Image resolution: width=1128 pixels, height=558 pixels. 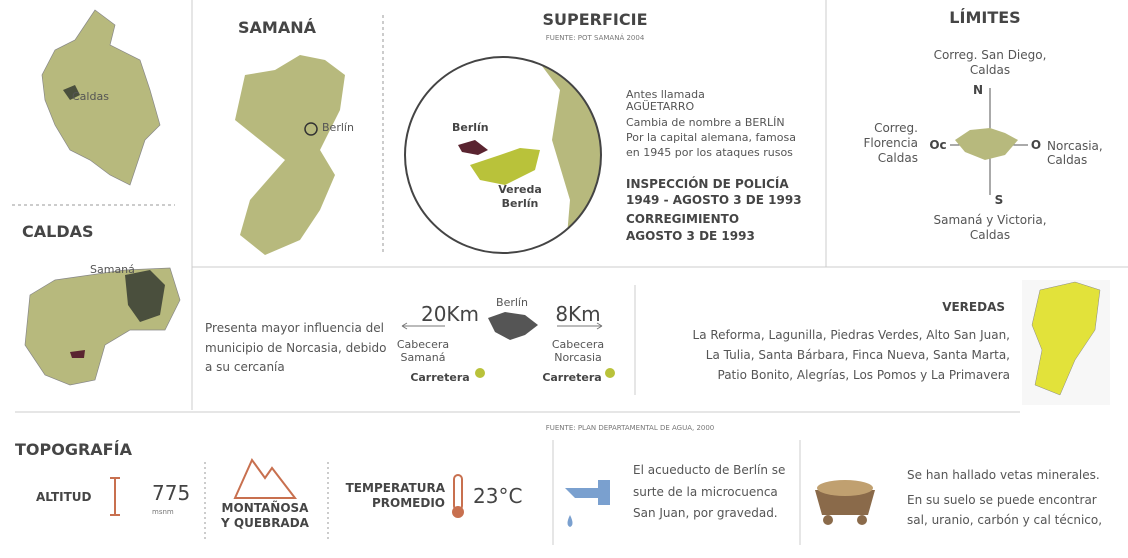 What do you see at coordinates (73, 449) in the screenshot?
I see `text: TOPOGRAFÍA` at bounding box center [73, 449].